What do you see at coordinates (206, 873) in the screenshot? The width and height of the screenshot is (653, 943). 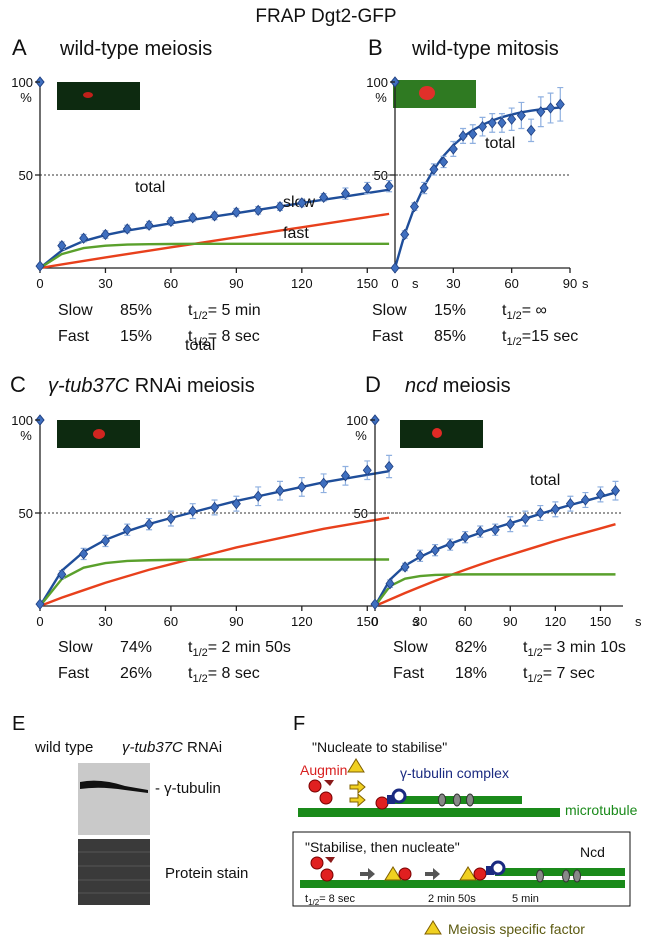 I see `stain-label: Protein stain` at bounding box center [206, 873].